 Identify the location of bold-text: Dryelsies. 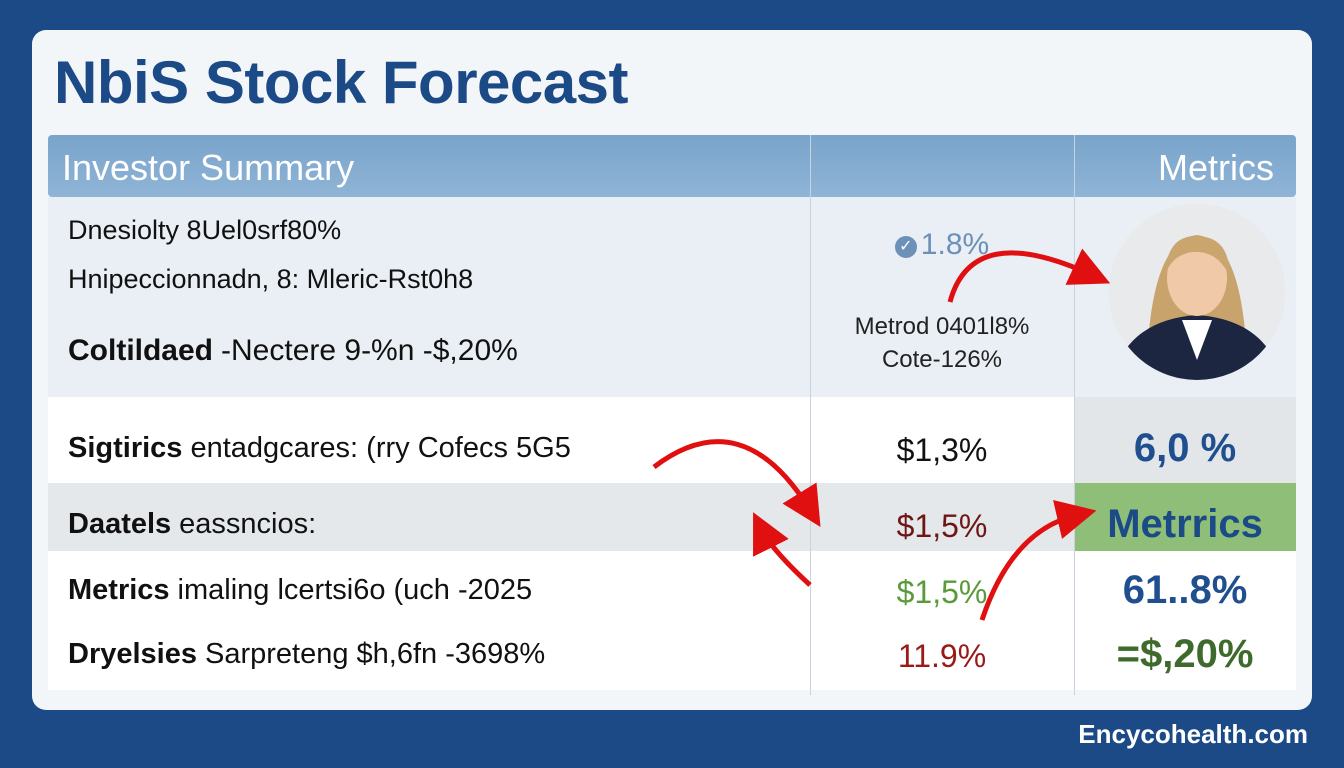
(132, 654).